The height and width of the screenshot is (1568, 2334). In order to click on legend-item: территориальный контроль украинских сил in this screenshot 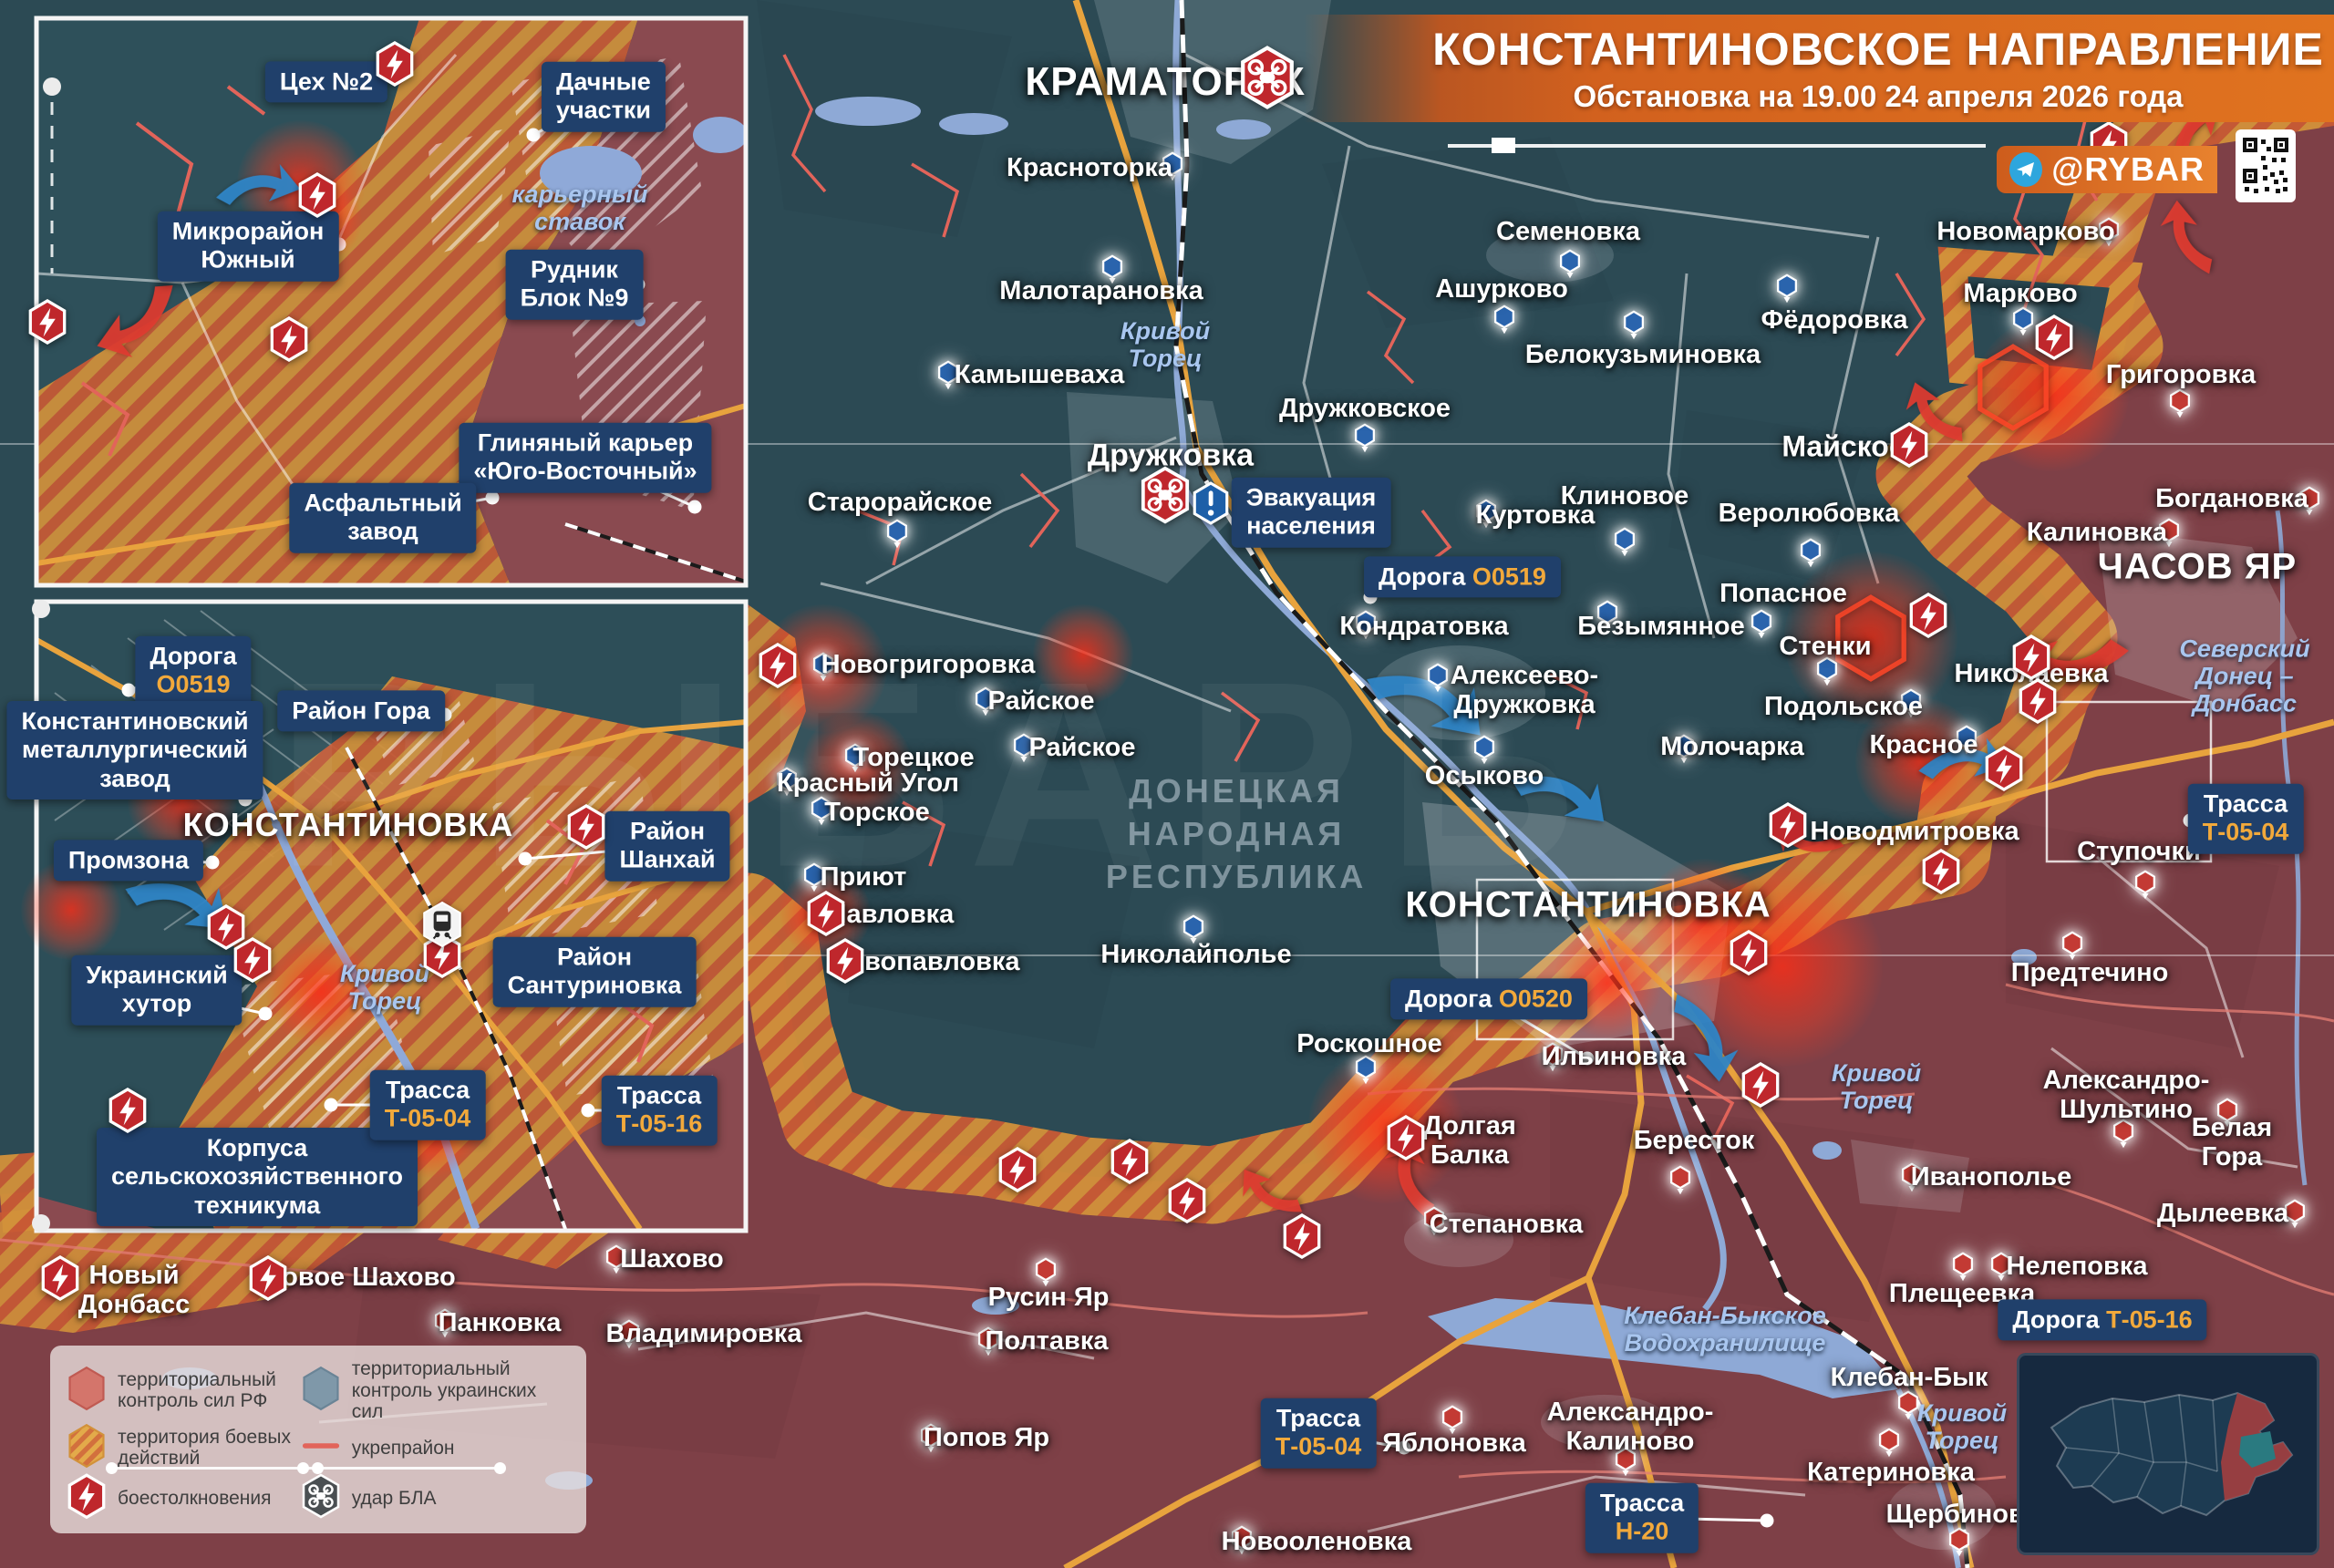, I will do `click(436, 1390)`.